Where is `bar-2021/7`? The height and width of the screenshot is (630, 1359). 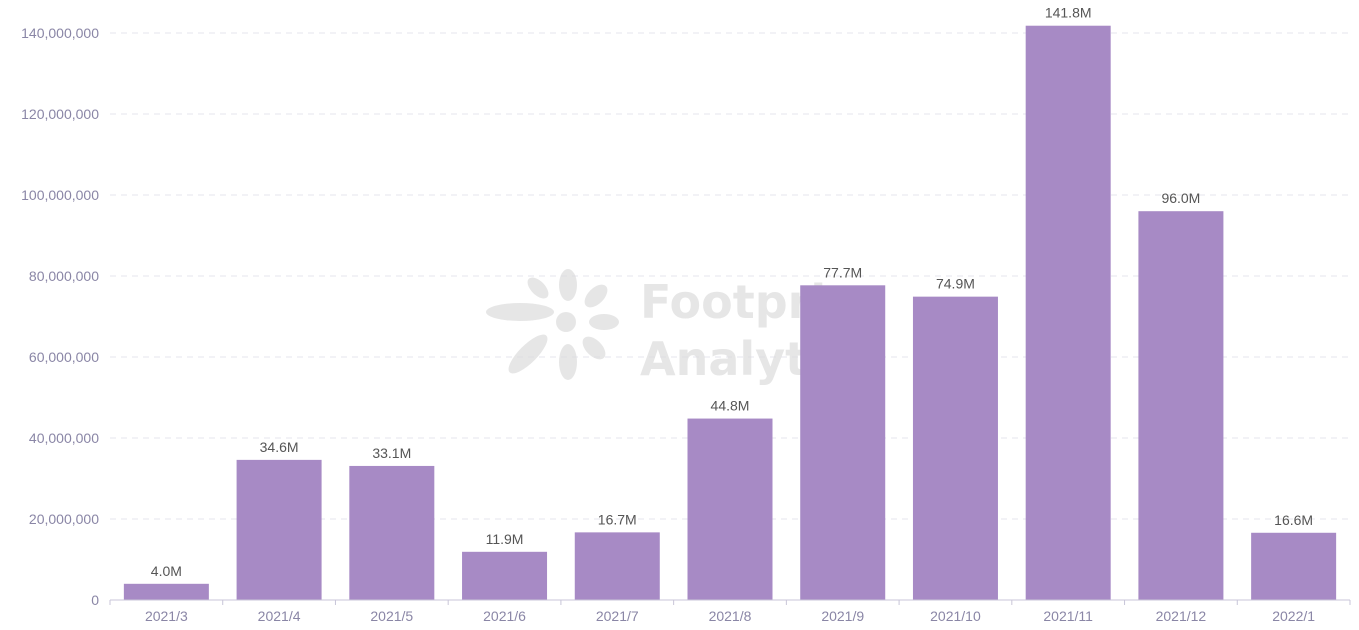
bar-2021/7 is located at coordinates (617, 566).